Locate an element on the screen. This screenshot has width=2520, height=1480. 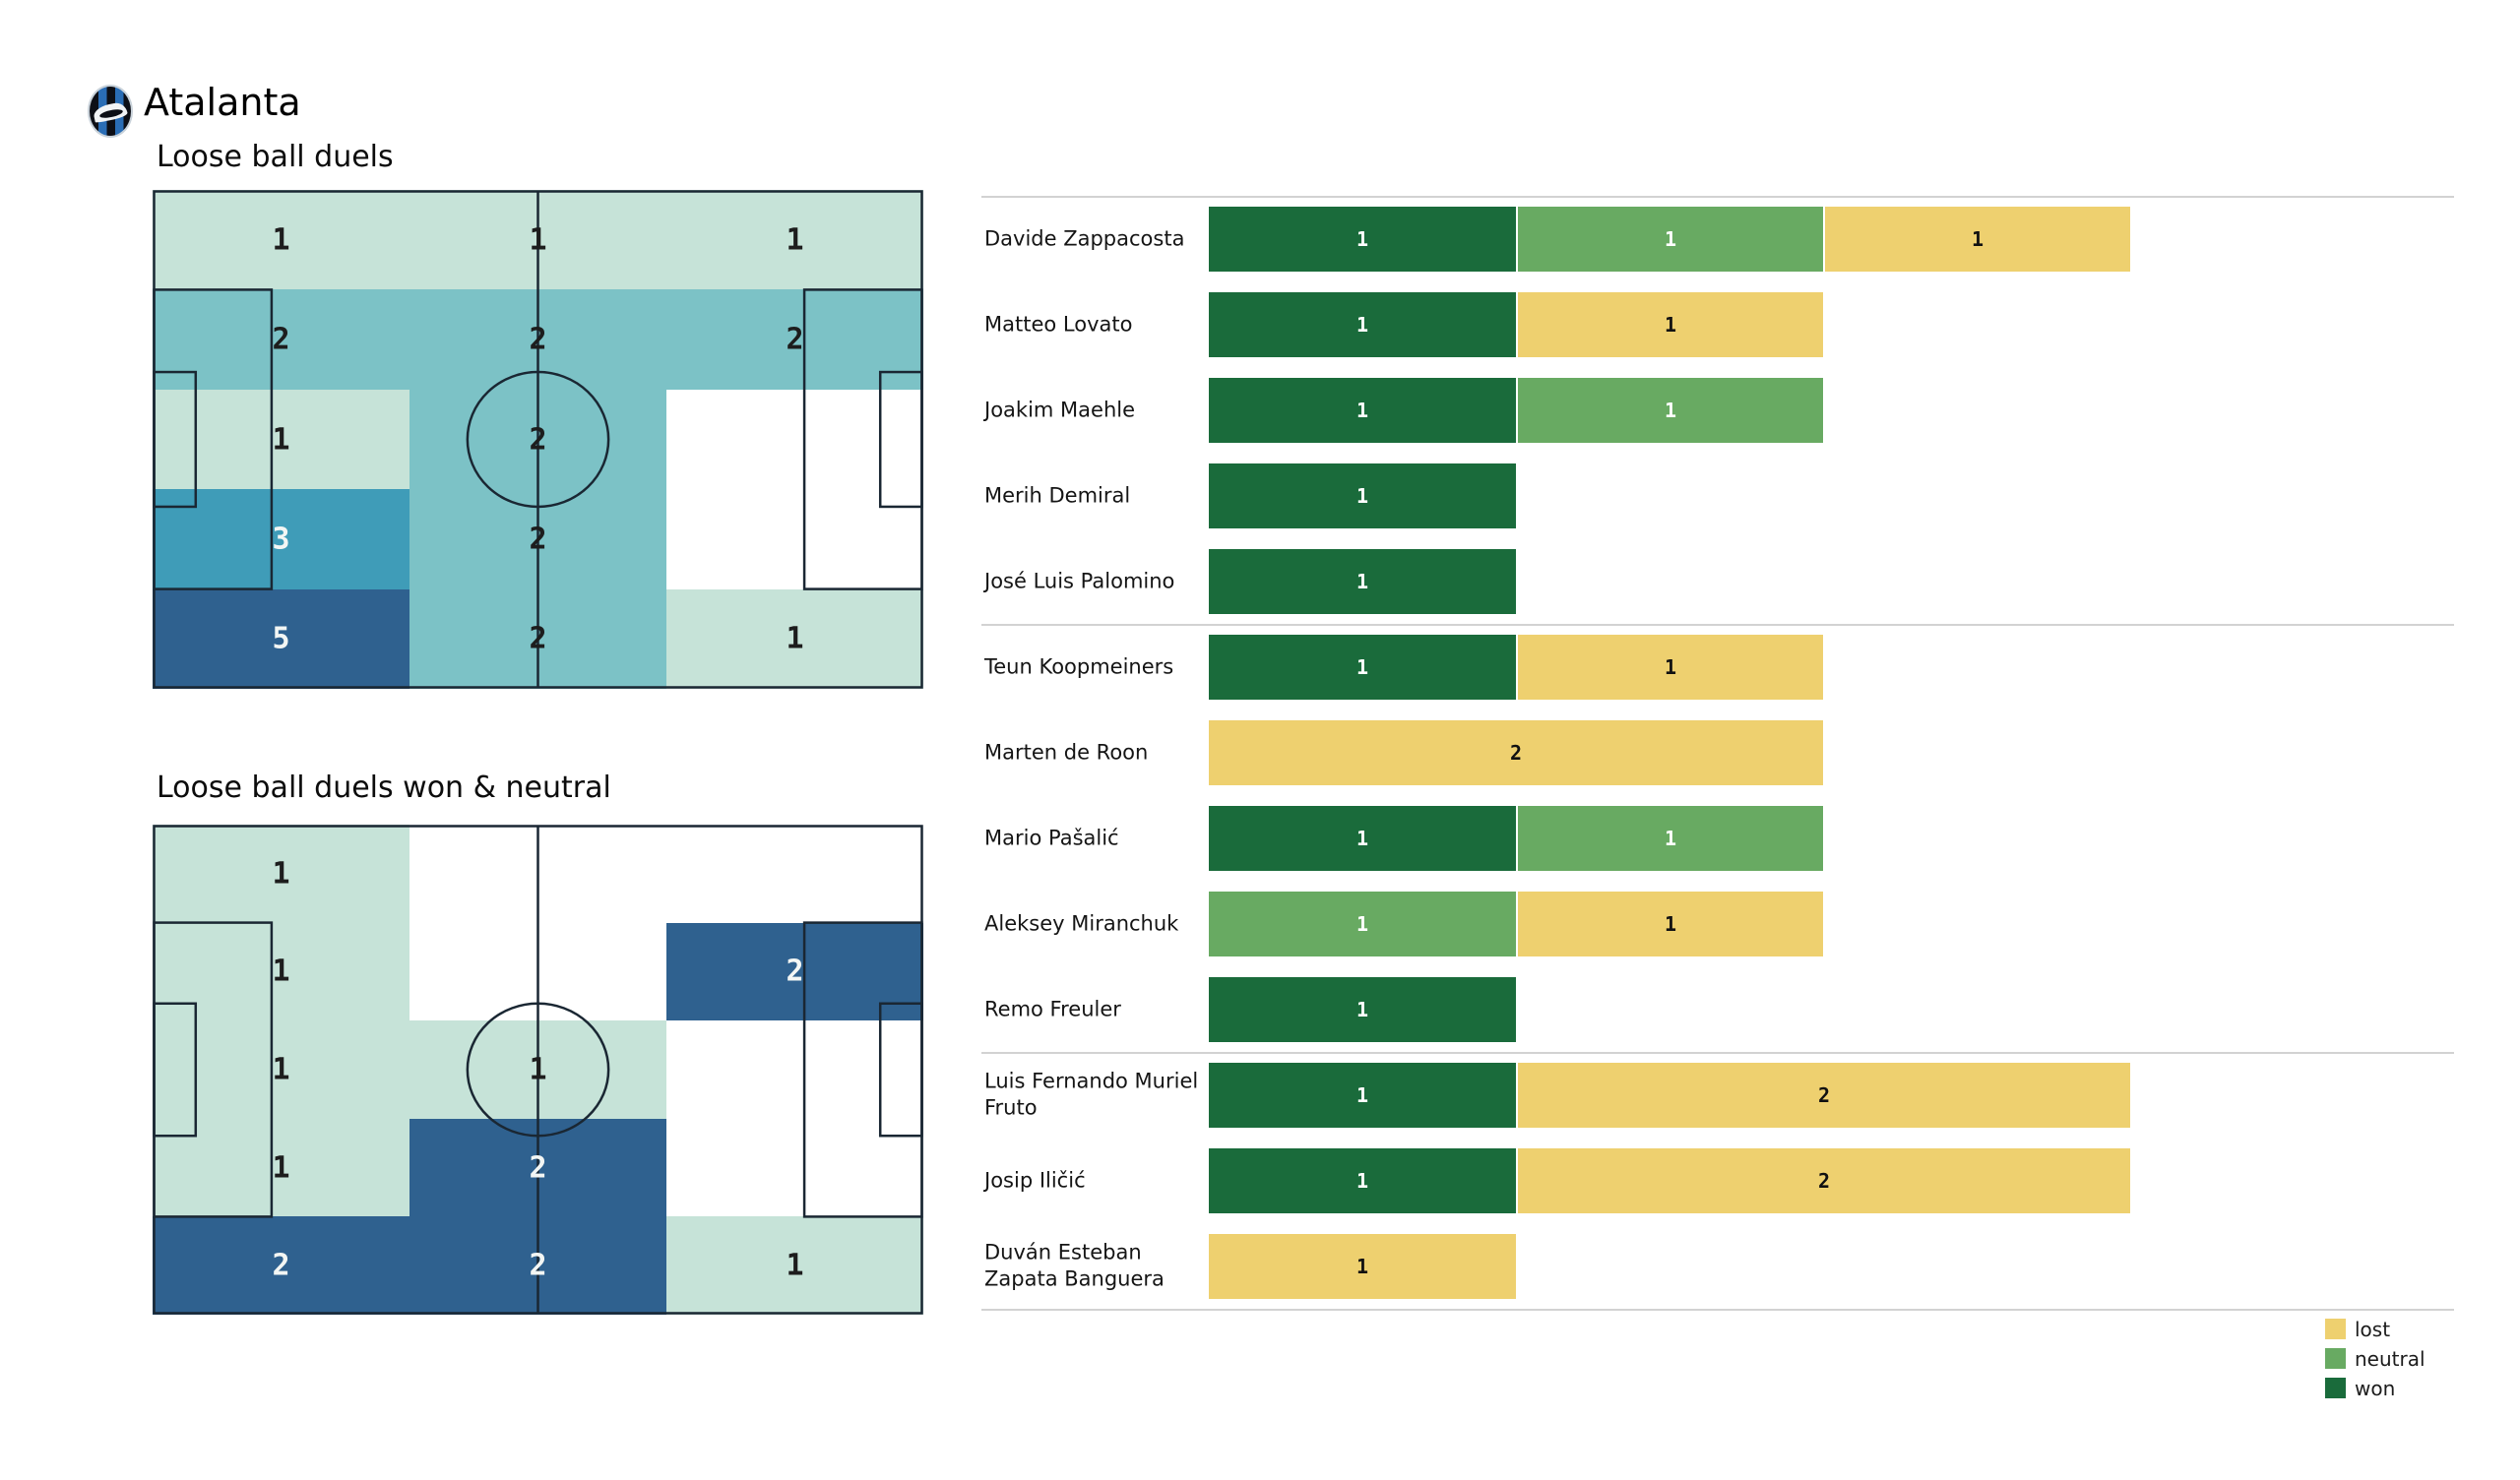
pitch-zone-r0c0 is located at coordinates (281, 240).